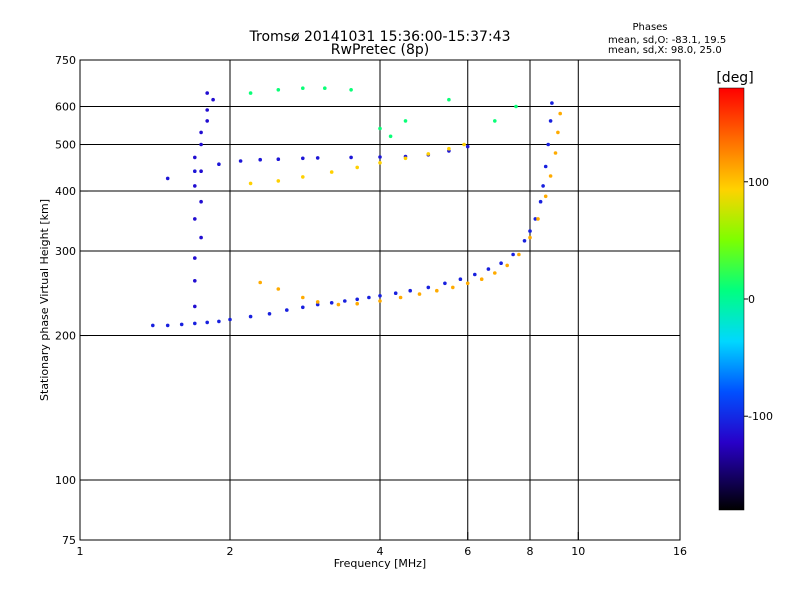 This screenshot has height=600, width=800. Describe the element at coordinates (734, 78) in the screenshot. I see `colorbar-unit: [deg]` at that location.